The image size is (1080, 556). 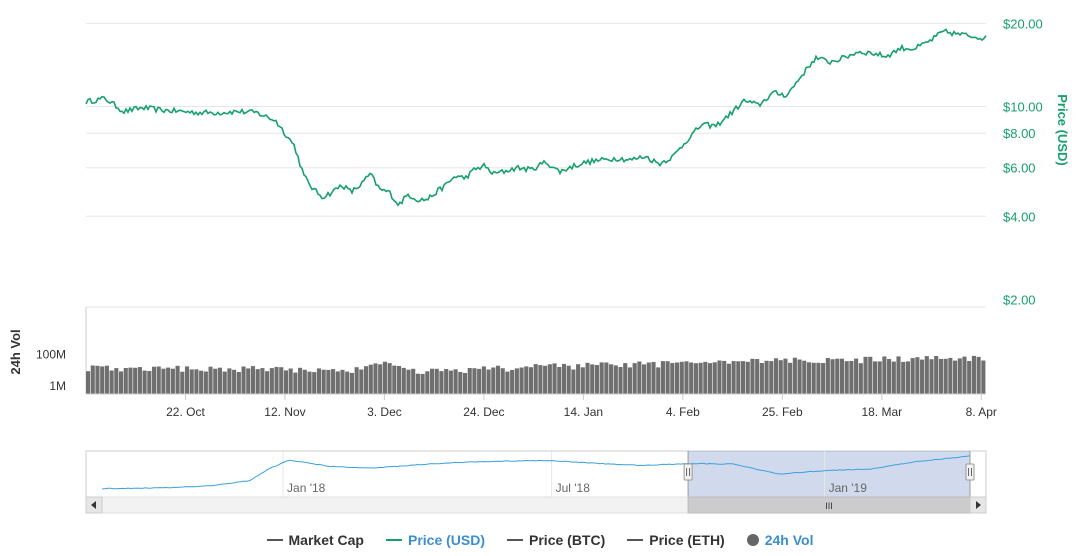 I want to click on legend-item-price-eth: Price (ETH), so click(x=676, y=540).